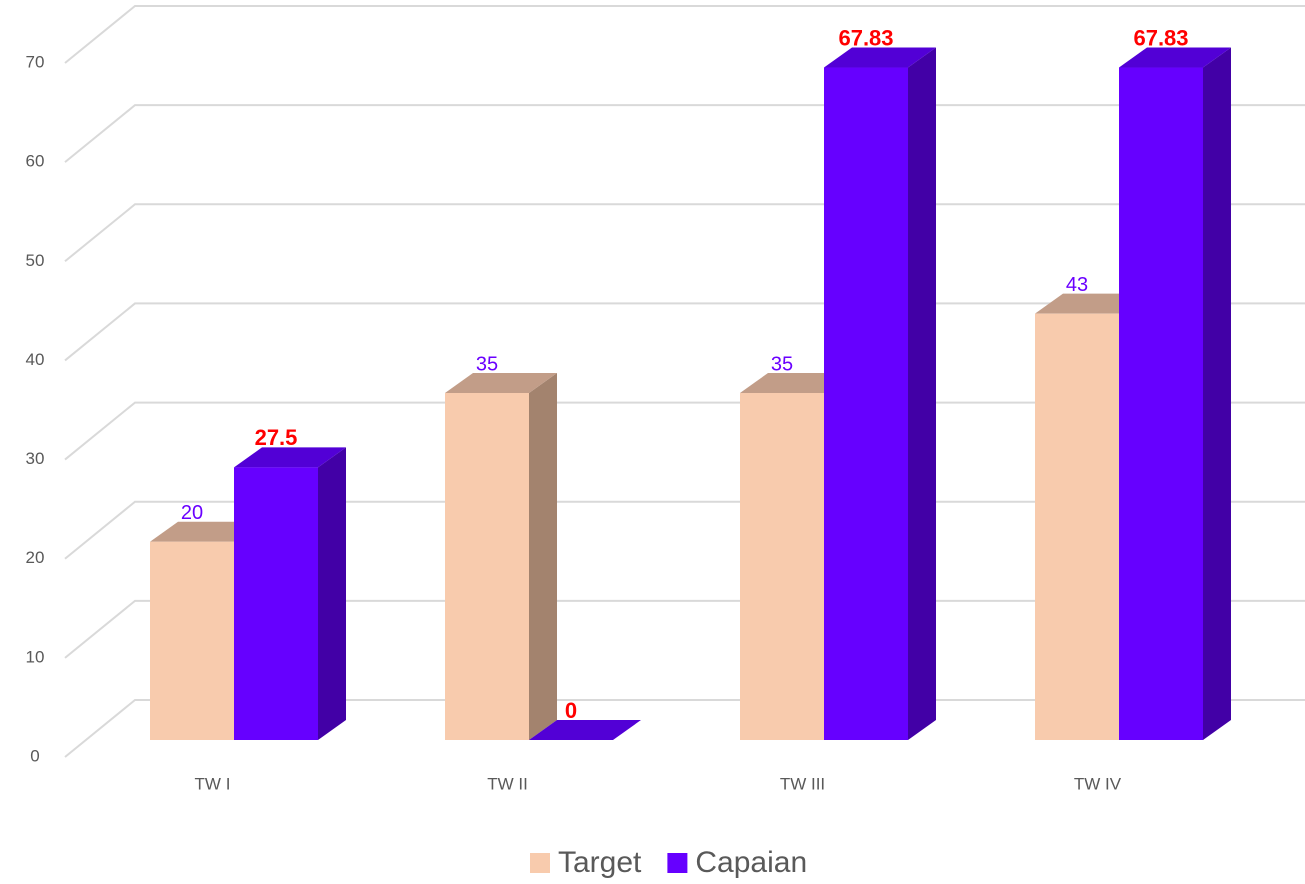 The width and height of the screenshot is (1305, 884). What do you see at coordinates (571, 710) in the screenshot?
I see `value-label: 0` at bounding box center [571, 710].